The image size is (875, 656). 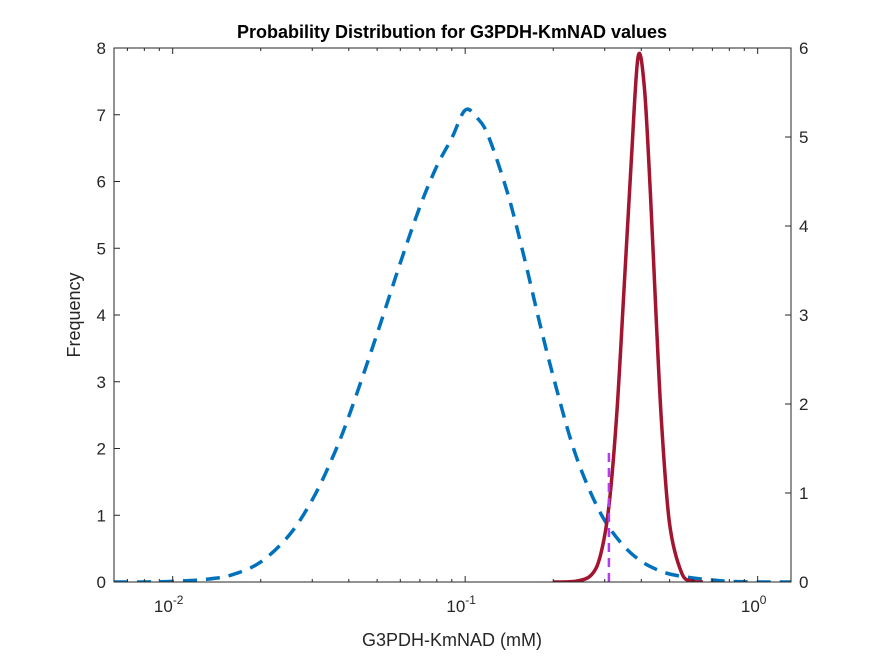 I want to click on y-left-tick-label: 2, so click(x=101, y=449).